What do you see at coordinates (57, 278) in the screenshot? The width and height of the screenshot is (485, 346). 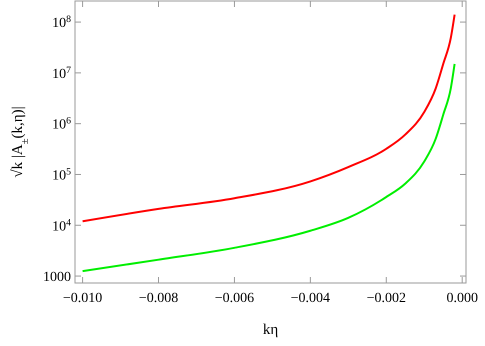 I see `y-tick-label: 1000` at bounding box center [57, 278].